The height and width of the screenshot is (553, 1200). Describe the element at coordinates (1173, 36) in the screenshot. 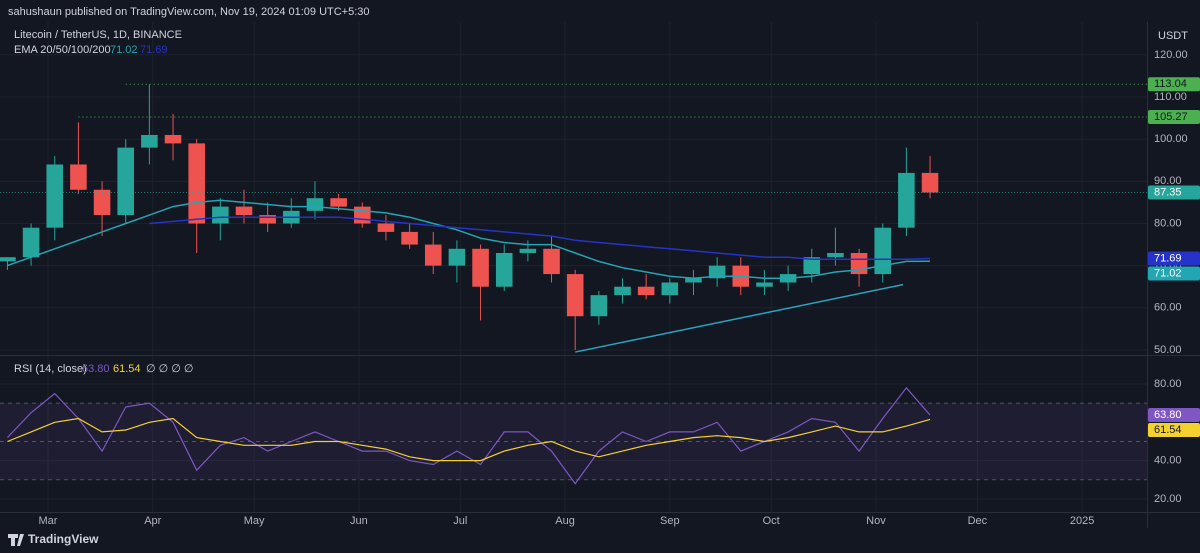

I see `currency: USDT` at that location.